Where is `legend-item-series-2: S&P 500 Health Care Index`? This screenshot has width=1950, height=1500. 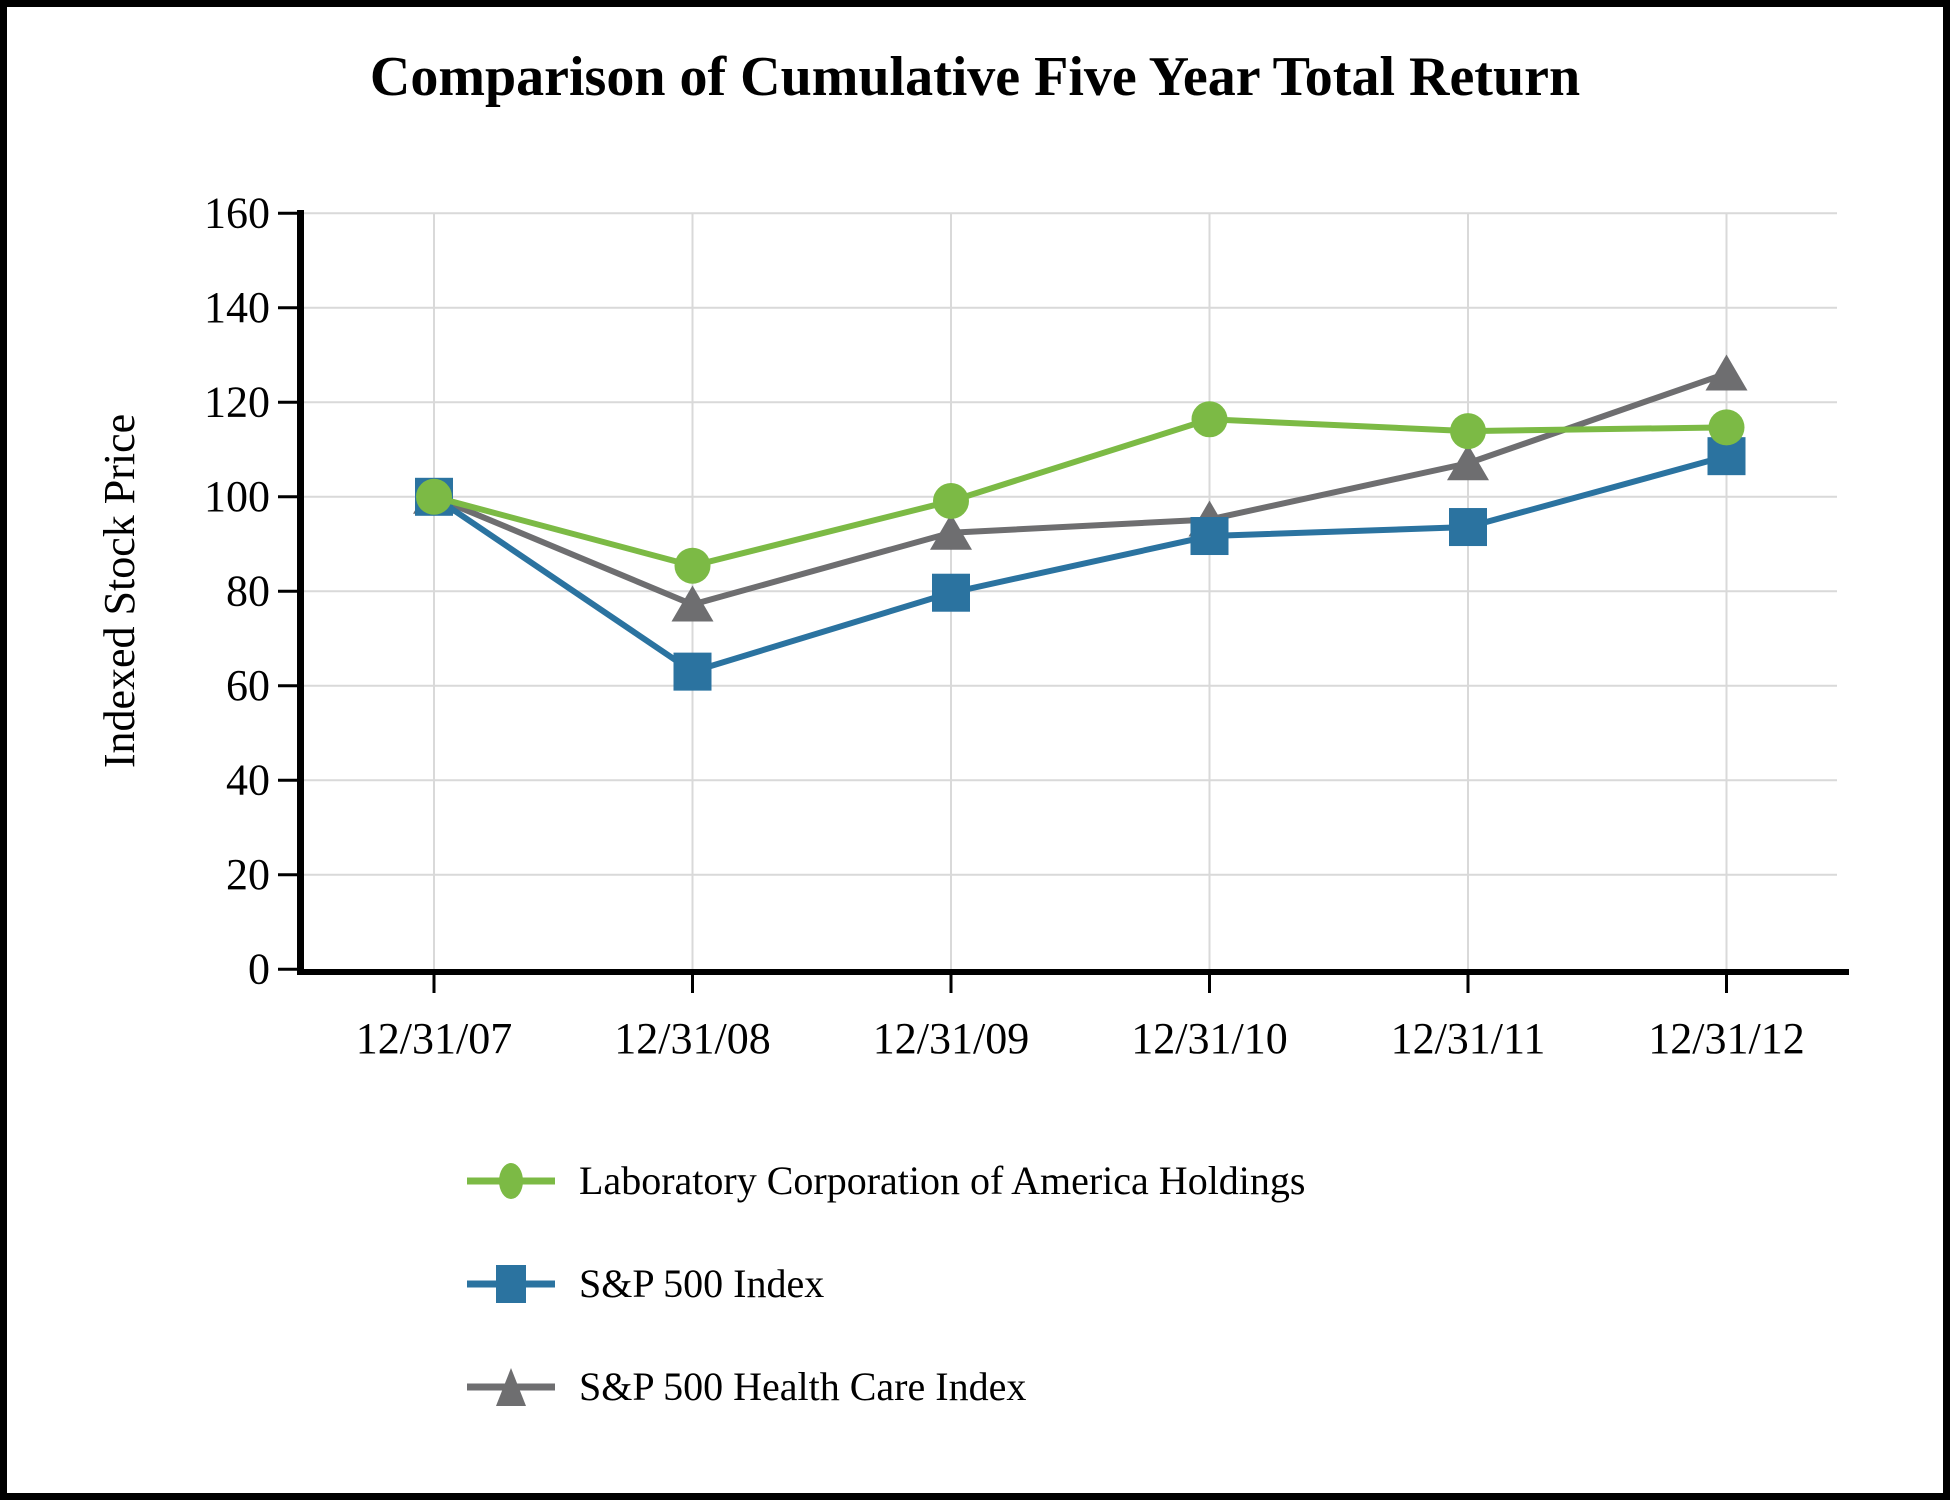
legend-item-series-2: S&P 500 Health Care Index is located at coordinates (886, 1386).